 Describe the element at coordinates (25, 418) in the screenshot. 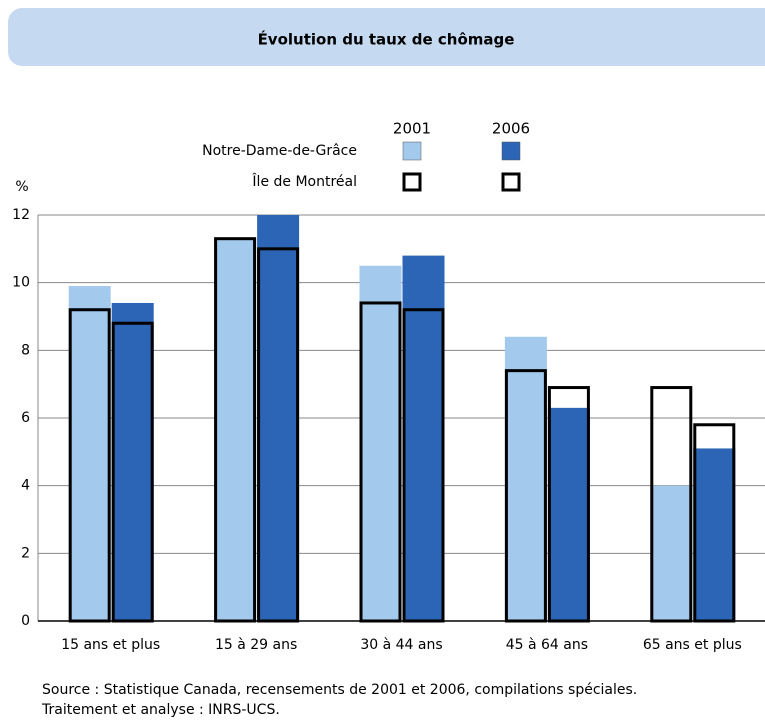

I see `y-tick-label: 6` at that location.